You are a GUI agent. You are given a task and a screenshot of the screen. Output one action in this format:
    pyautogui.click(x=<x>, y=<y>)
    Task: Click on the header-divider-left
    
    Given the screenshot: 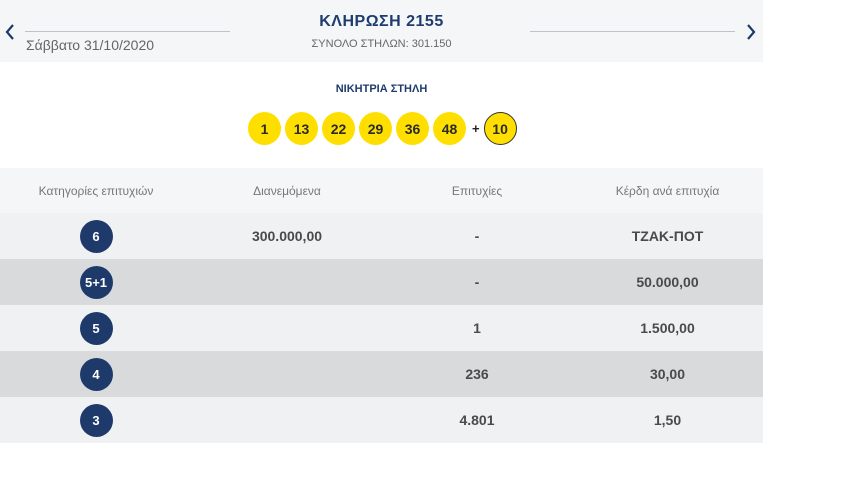 What is the action you would take?
    pyautogui.click(x=127, y=31)
    